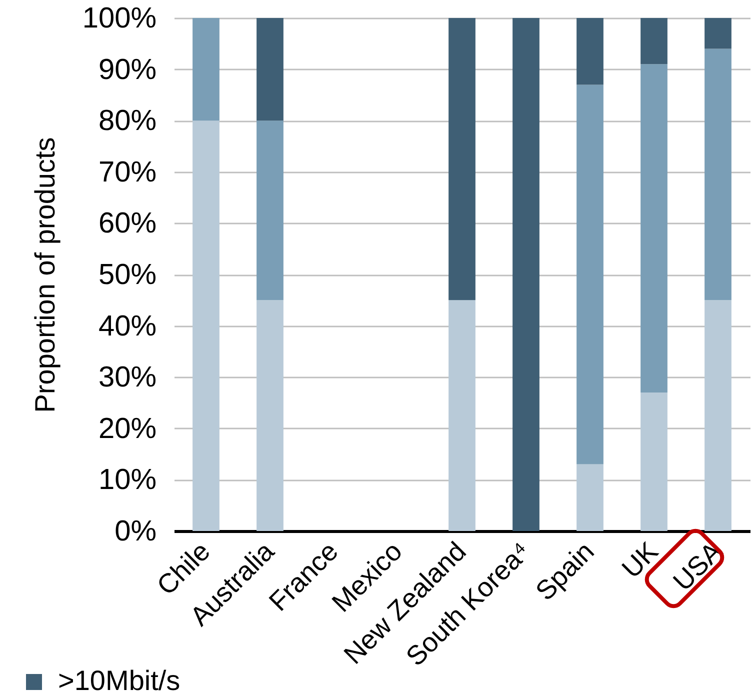 The image size is (754, 697). Describe the element at coordinates (127, 378) in the screenshot. I see `y-tick-label: 30%` at that location.